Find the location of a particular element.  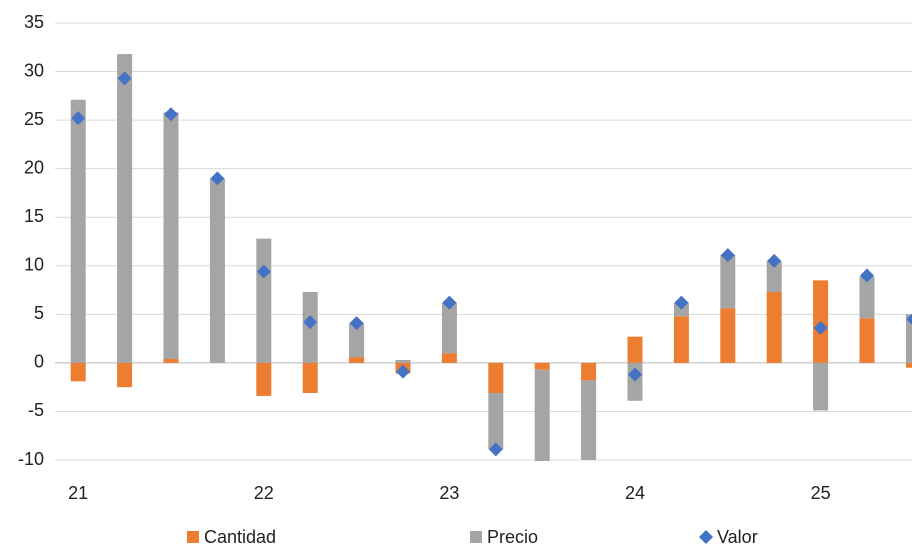

legend-label: Cantidad is located at coordinates (240, 537).